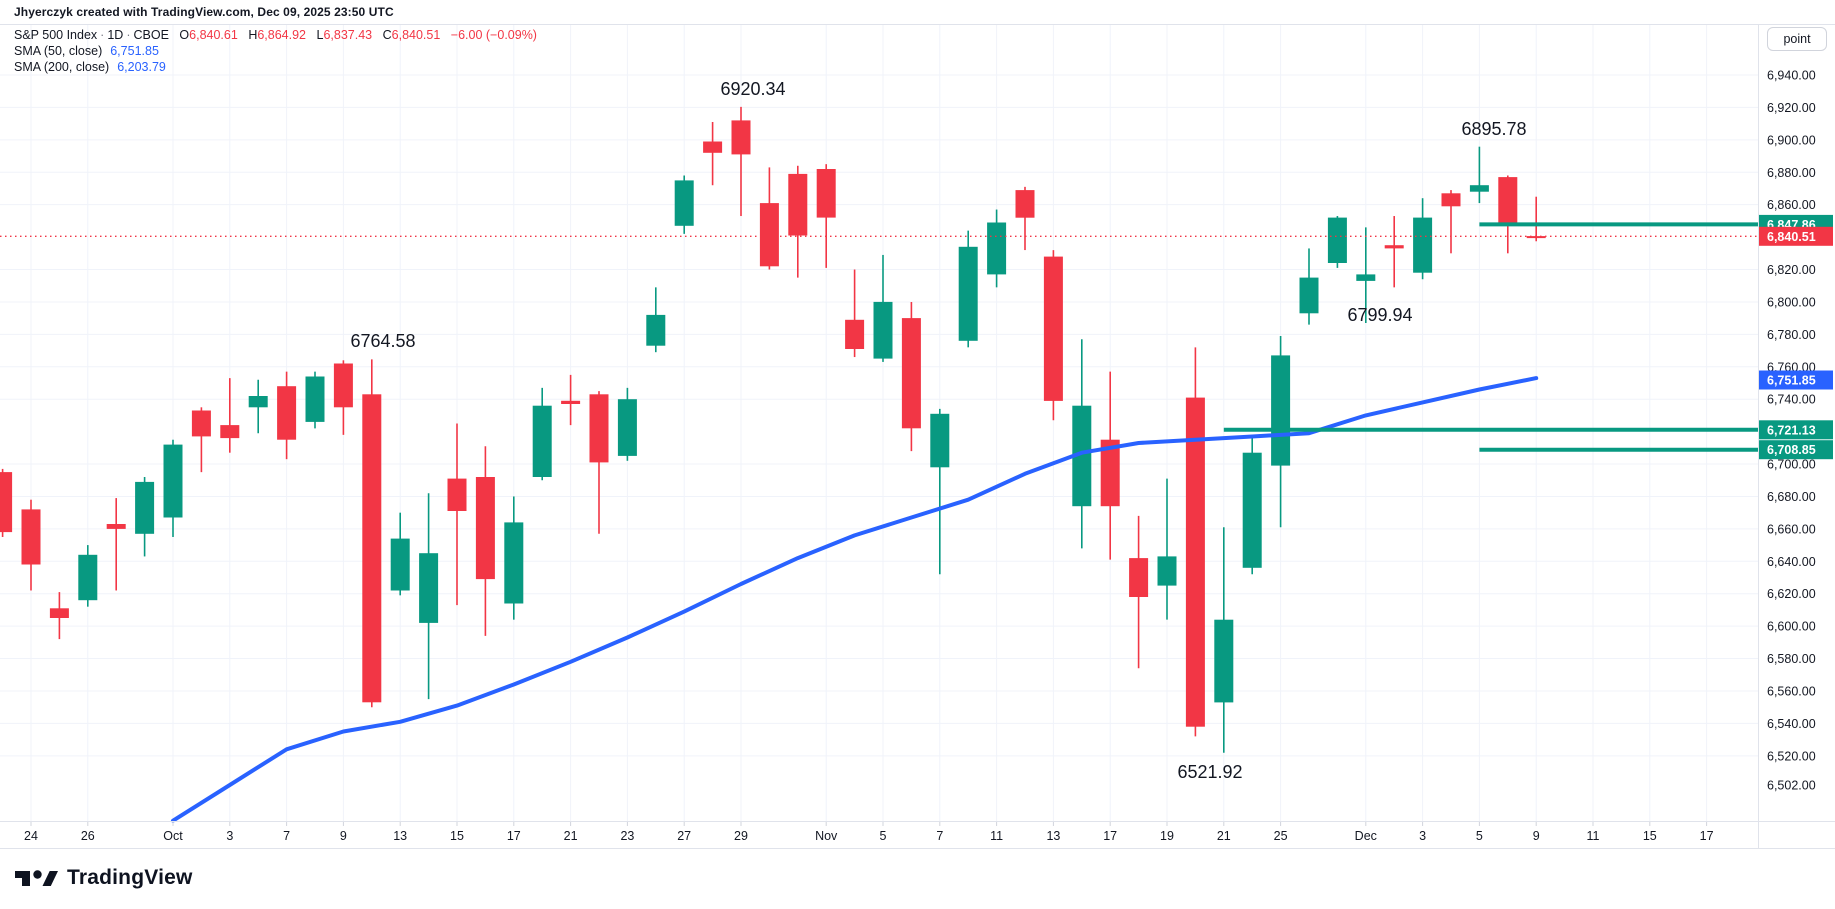 Image resolution: width=1835 pixels, height=909 pixels. I want to click on price-axis-badge-label: 6,721.13, so click(1791, 430).